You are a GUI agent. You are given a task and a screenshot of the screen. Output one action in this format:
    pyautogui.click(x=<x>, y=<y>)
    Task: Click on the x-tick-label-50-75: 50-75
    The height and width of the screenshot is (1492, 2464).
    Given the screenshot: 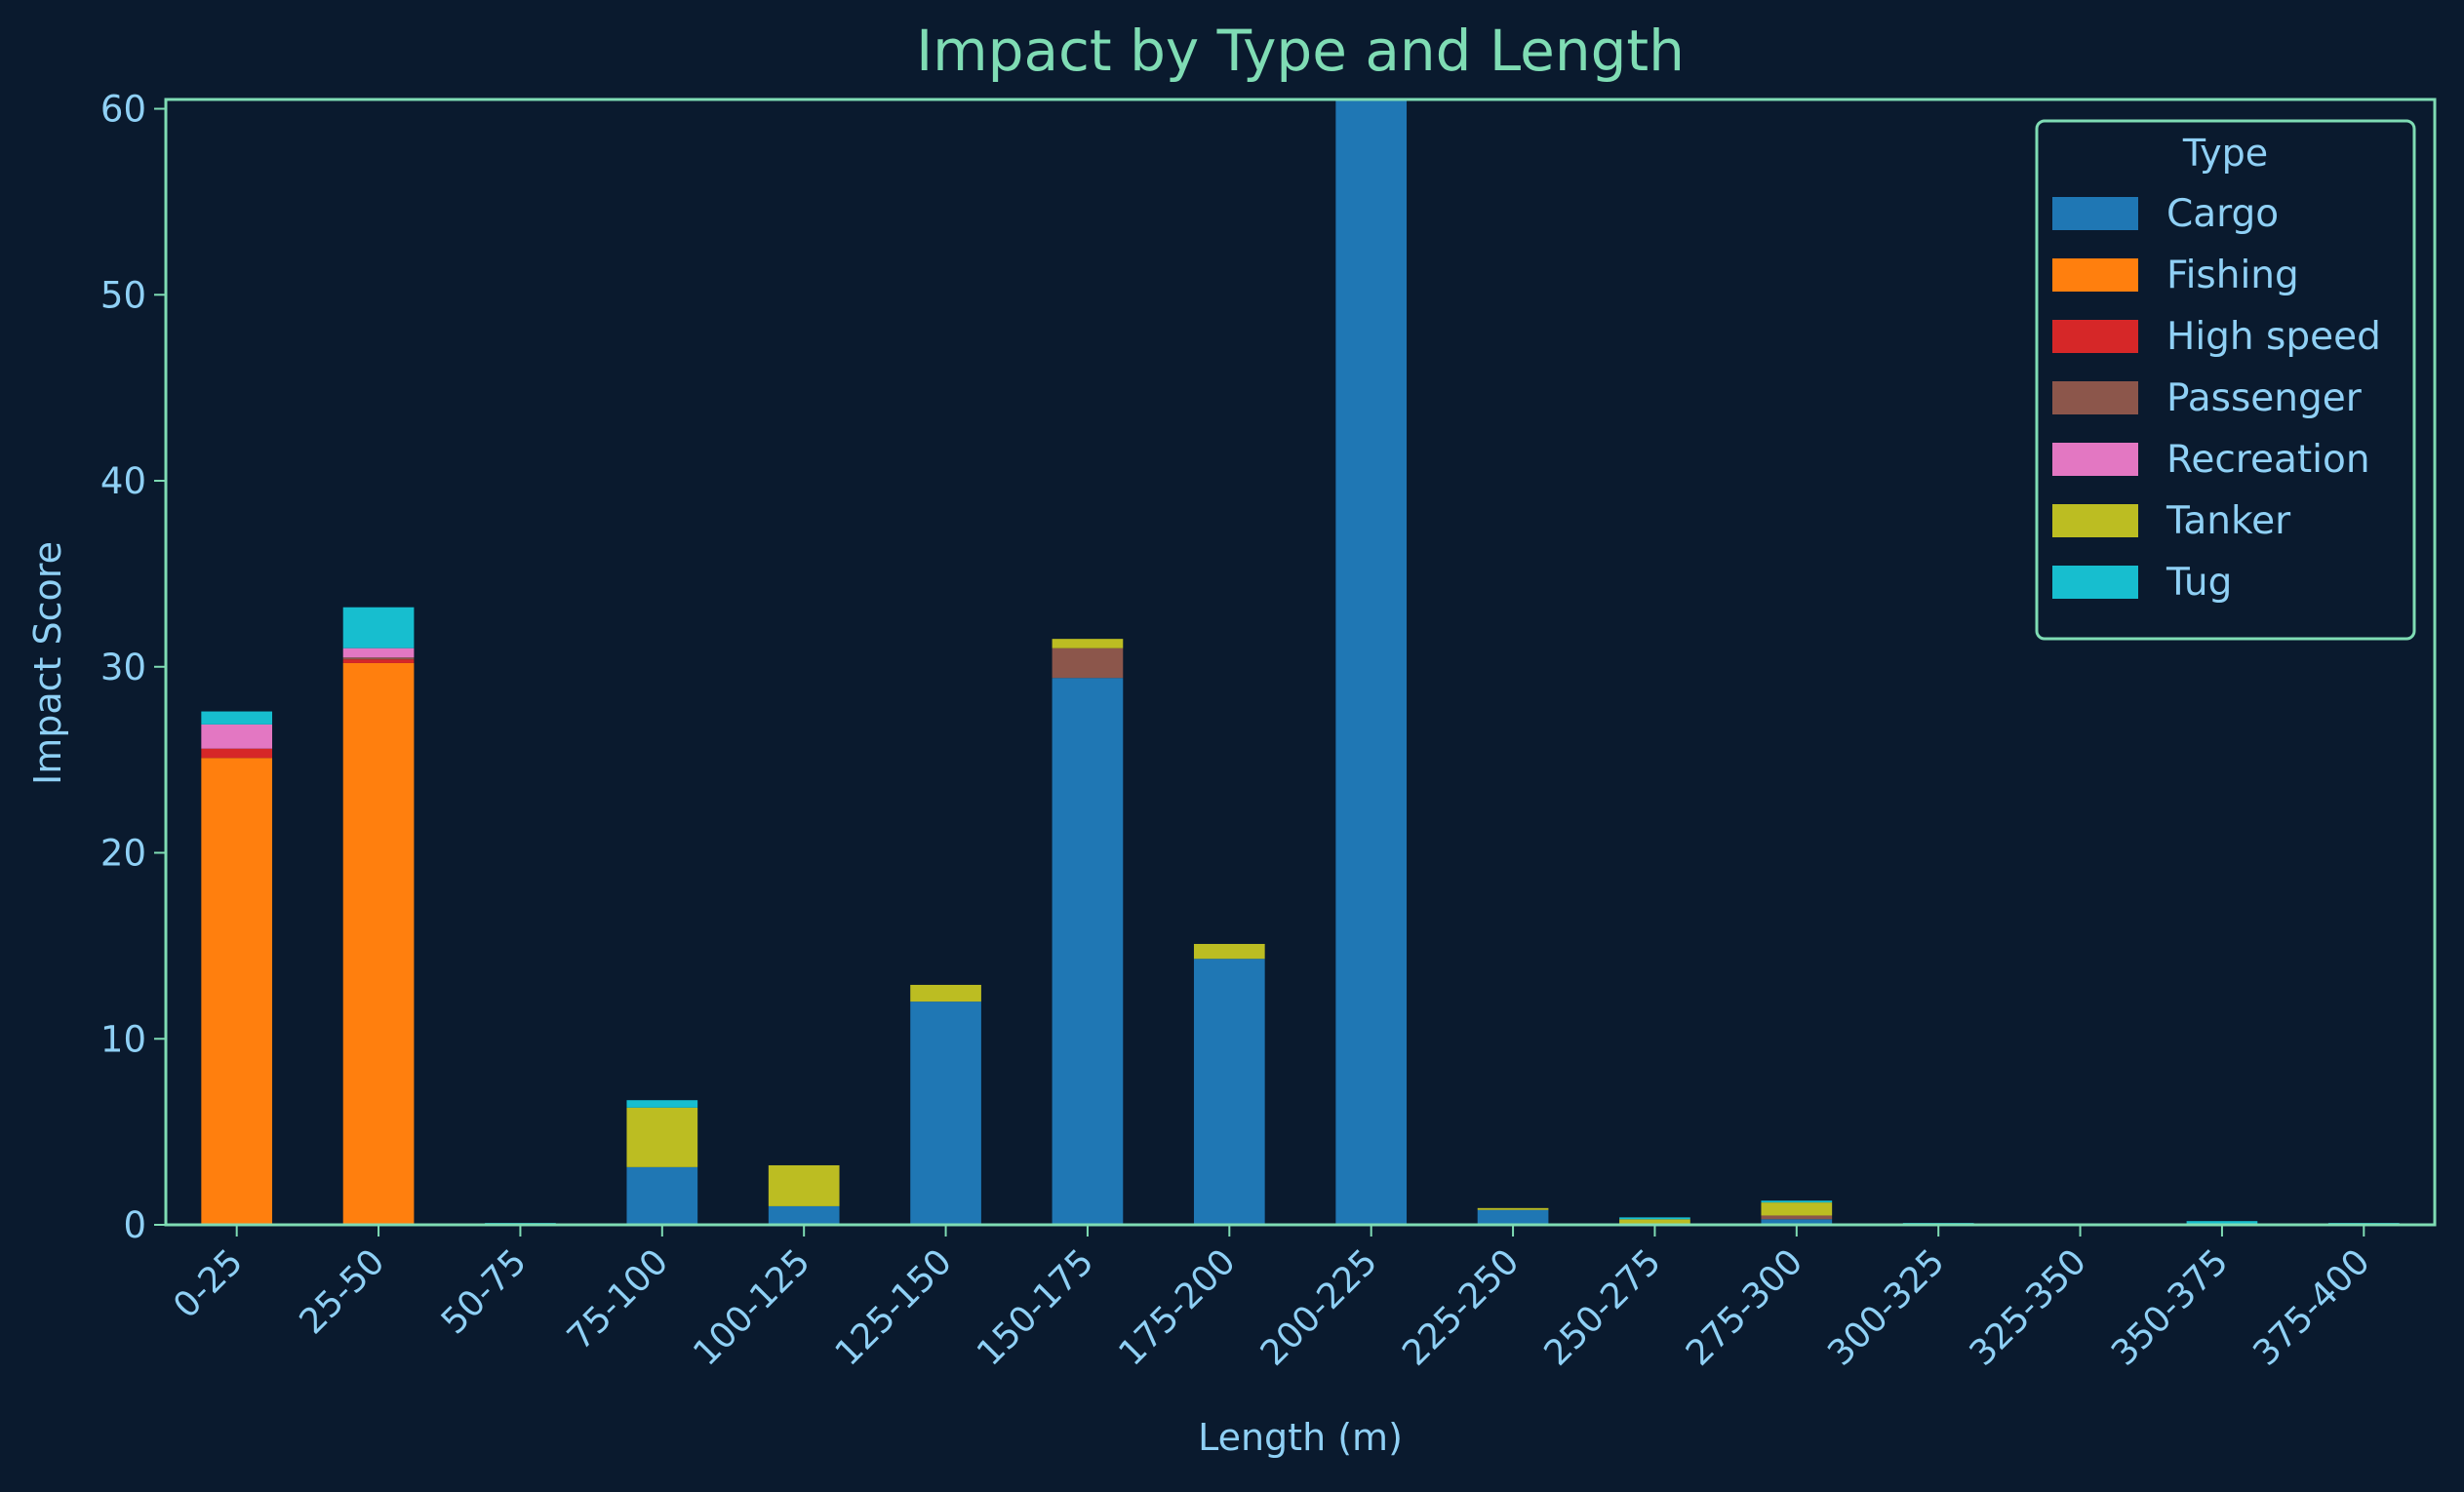 What is the action you would take?
    pyautogui.click(x=484, y=1291)
    